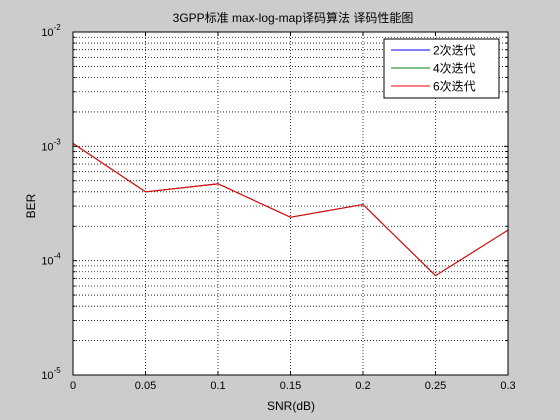 This screenshot has width=560, height=420. Describe the element at coordinates (507, 386) in the screenshot. I see `x-tick-label: 0.3` at that location.